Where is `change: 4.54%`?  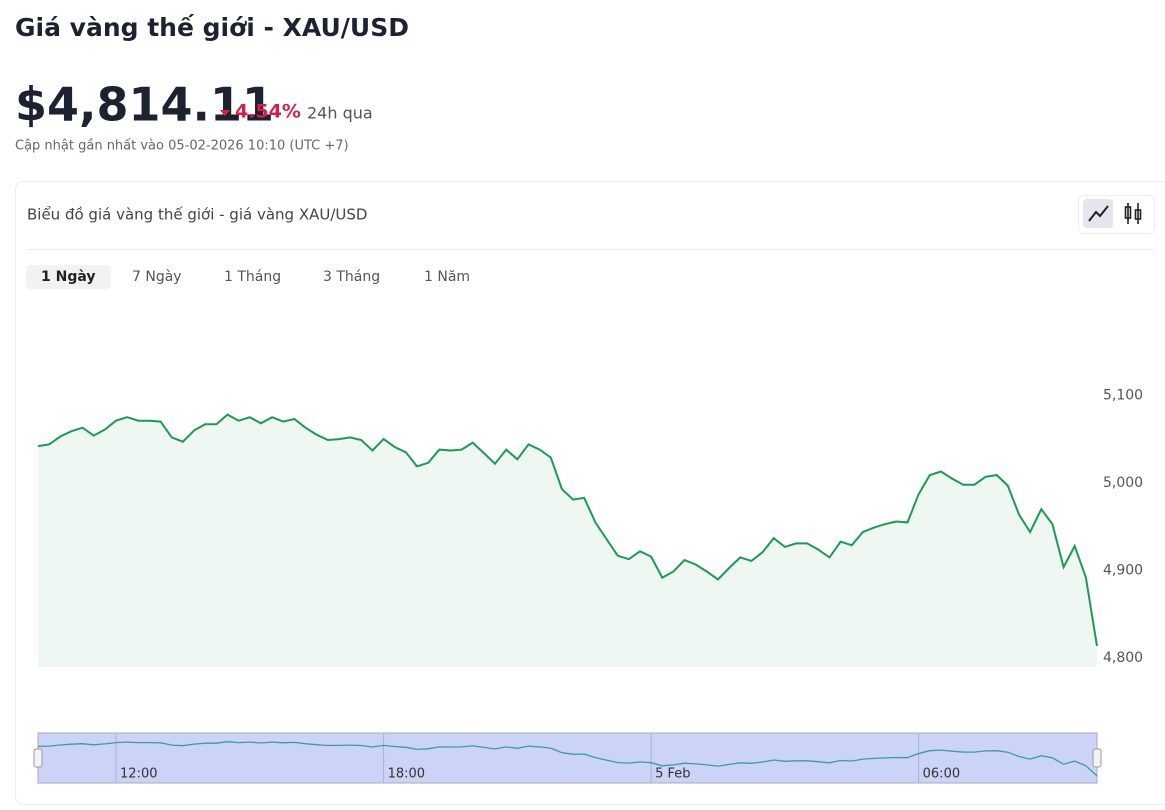 change: 4.54% is located at coordinates (268, 112).